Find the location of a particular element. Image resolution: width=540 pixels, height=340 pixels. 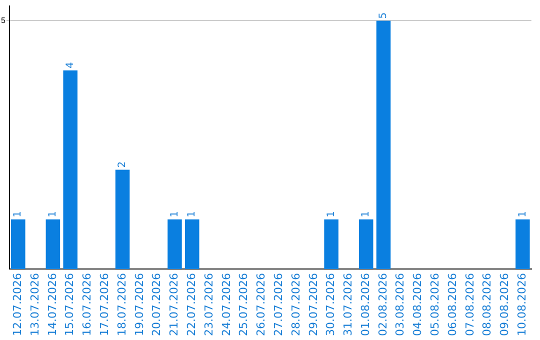

x-tick-label: 25.07.2026 is located at coordinates (243, 304).